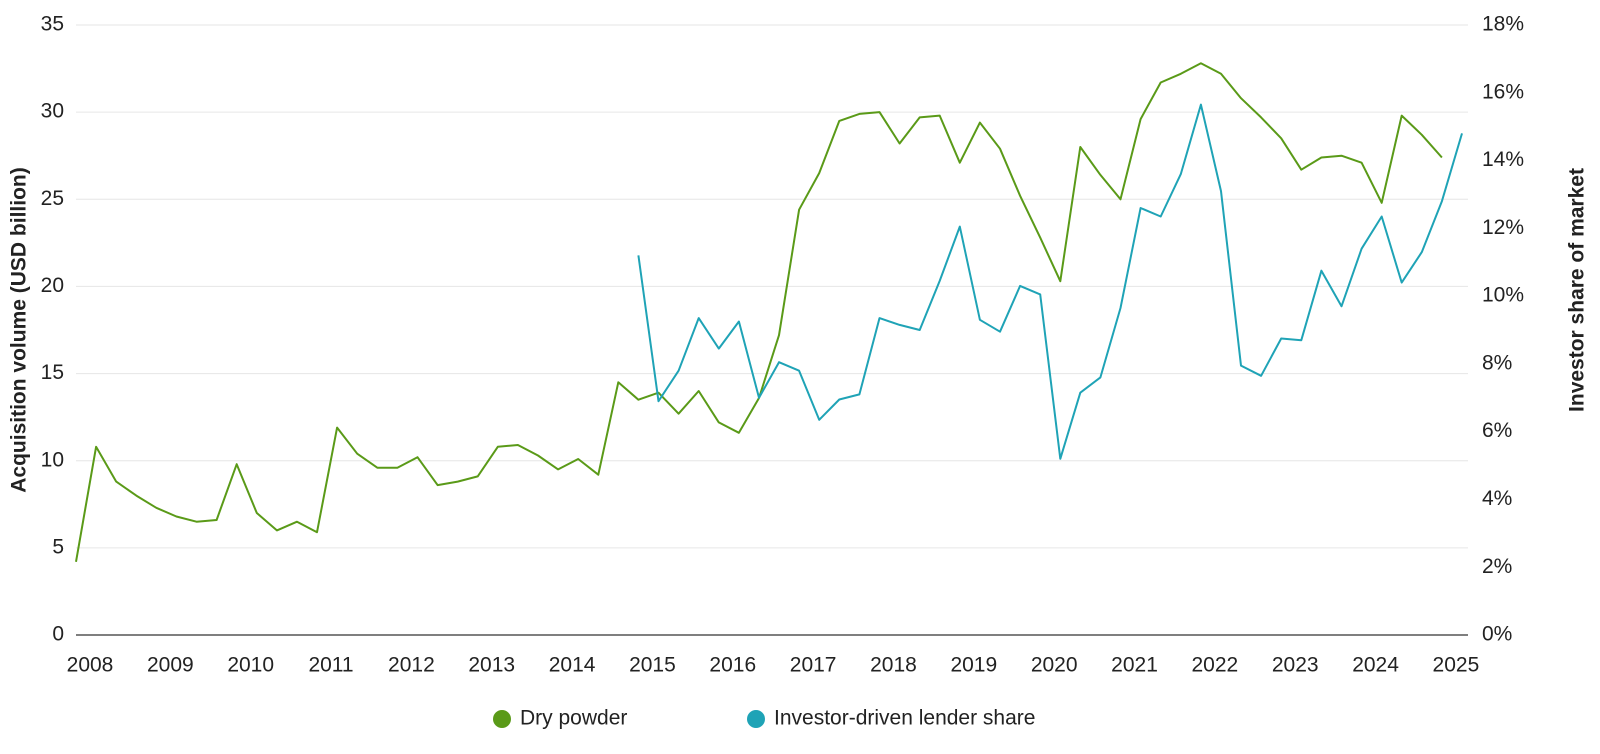  I want to click on y2-axis-title: Investor share of market, so click(1577, 290).